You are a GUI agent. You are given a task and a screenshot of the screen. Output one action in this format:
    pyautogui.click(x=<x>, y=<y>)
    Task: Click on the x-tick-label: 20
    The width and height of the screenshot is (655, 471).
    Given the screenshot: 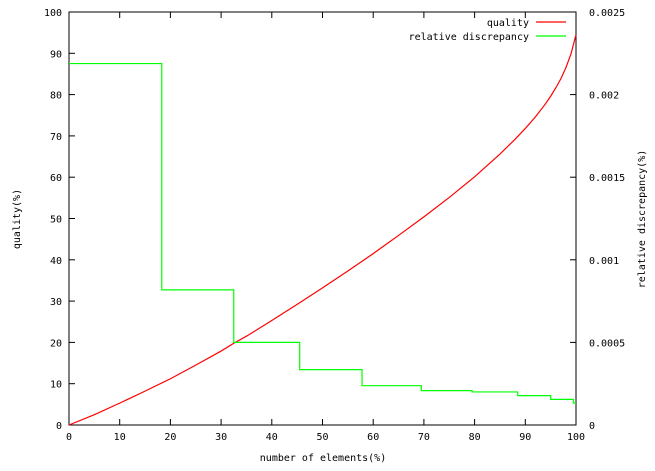 What is the action you would take?
    pyautogui.click(x=170, y=437)
    